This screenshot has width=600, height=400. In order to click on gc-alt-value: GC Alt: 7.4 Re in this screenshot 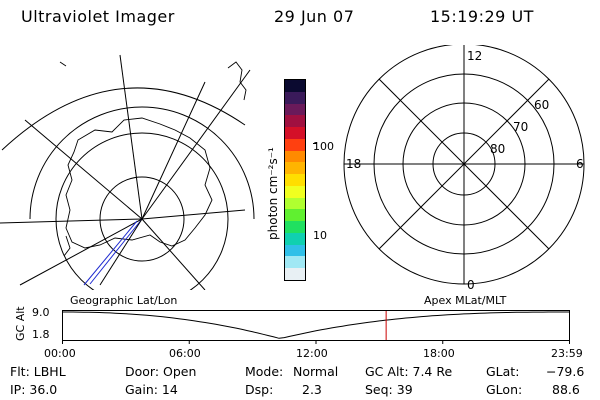, I will do `click(409, 371)`.